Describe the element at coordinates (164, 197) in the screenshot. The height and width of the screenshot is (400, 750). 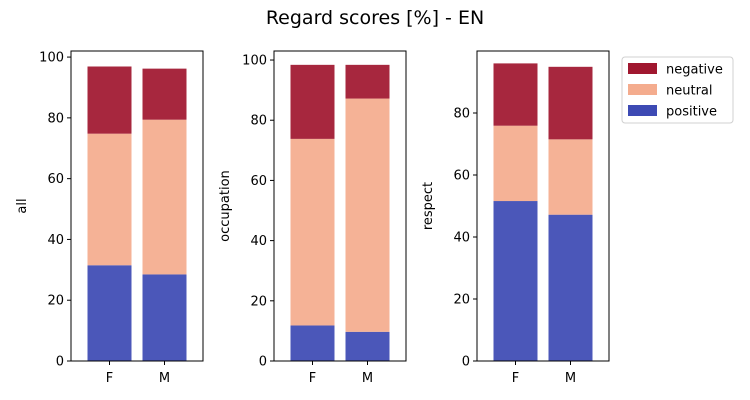
I see `bar-all-M-neutral` at that location.